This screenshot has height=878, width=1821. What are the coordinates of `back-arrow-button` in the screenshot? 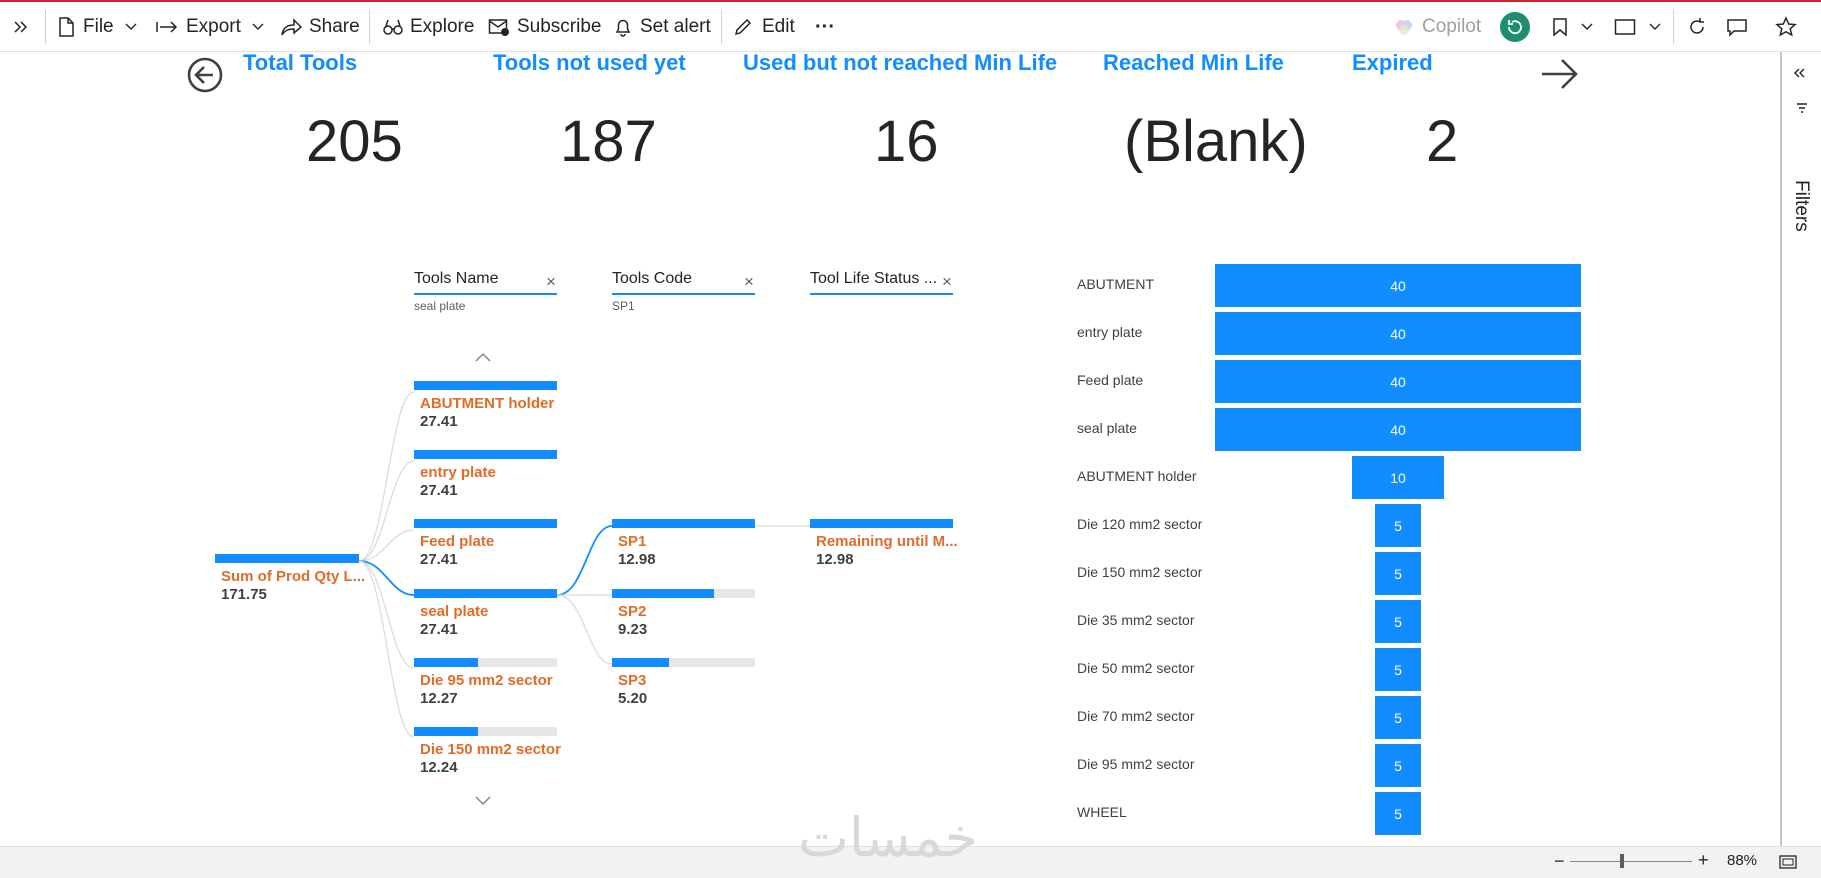 It's located at (205, 77).